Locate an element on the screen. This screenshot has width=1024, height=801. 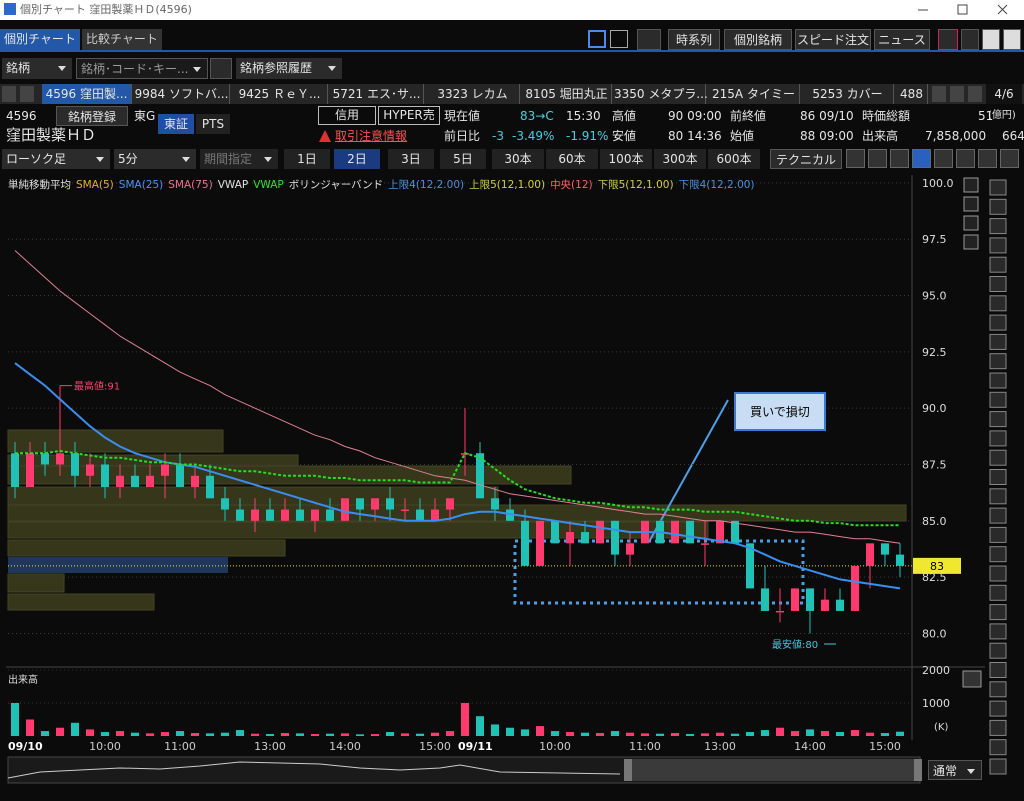
layout-grid is located at coordinates (619, 39).